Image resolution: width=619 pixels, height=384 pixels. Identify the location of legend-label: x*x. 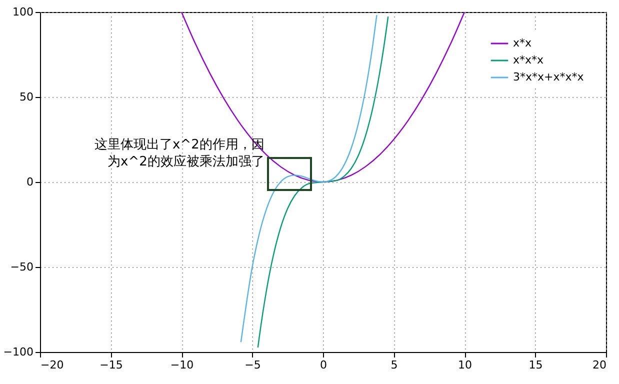
(522, 43).